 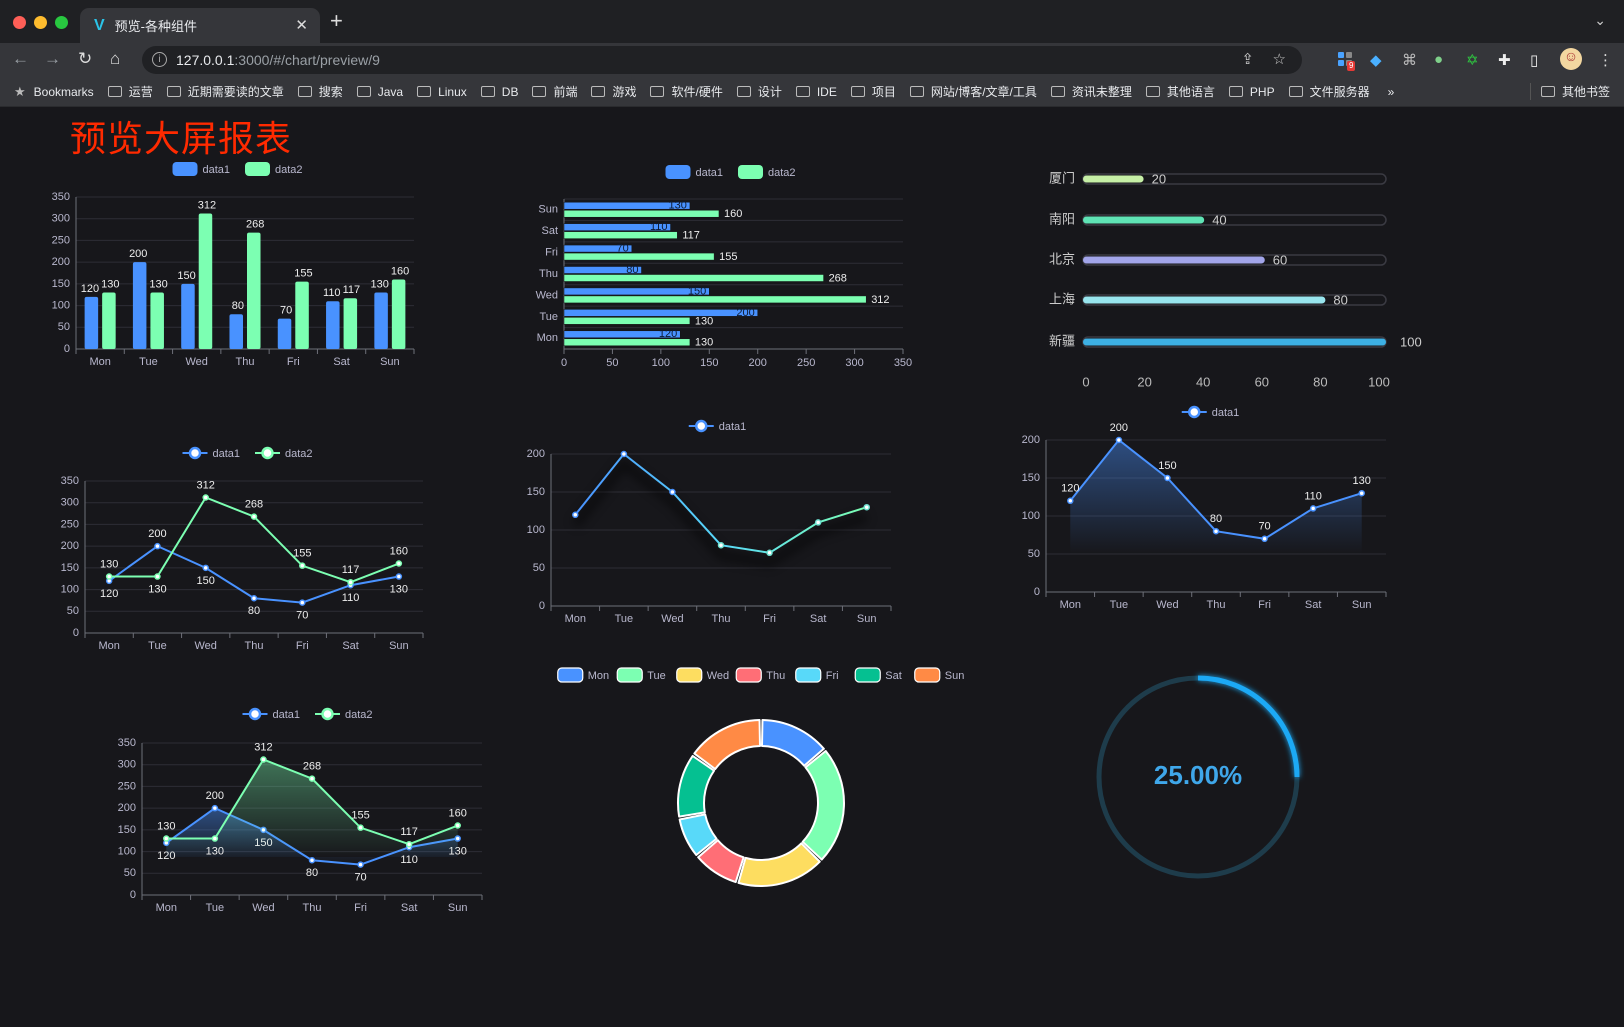 I want to click on bookmark-item: PHP, so click(x=1251, y=92).